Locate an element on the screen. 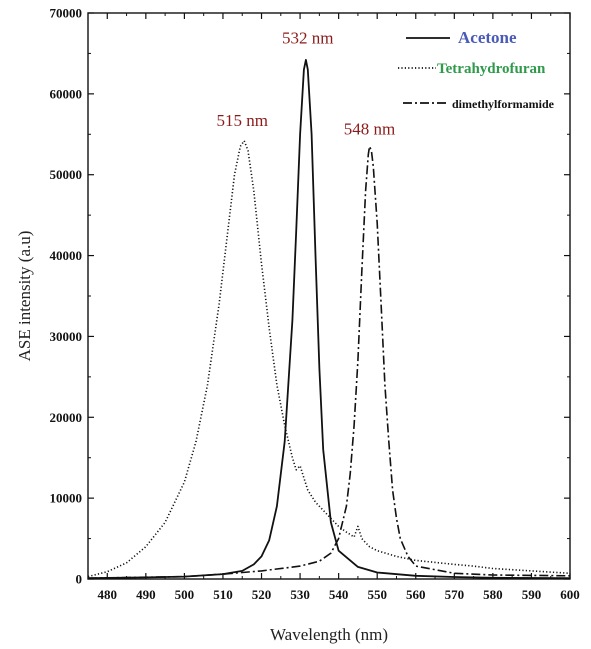  x-tick-label: 540 is located at coordinates (339, 594).